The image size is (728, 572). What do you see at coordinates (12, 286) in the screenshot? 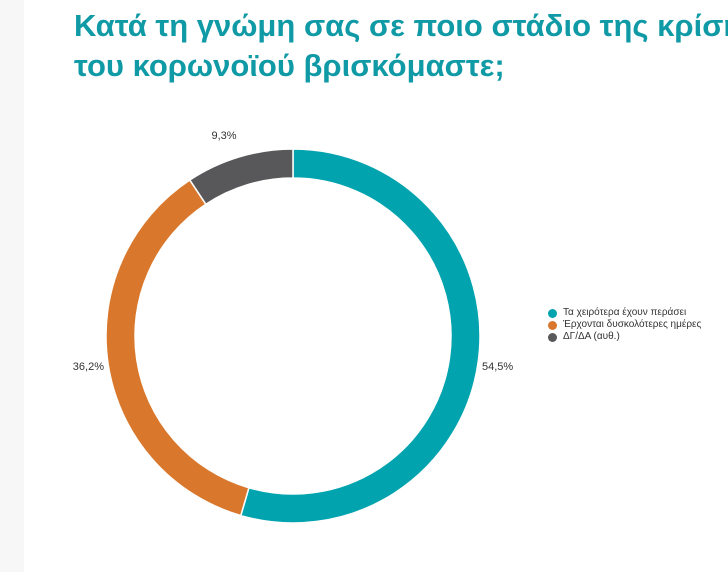
I see `left-margin-strip` at bounding box center [12, 286].